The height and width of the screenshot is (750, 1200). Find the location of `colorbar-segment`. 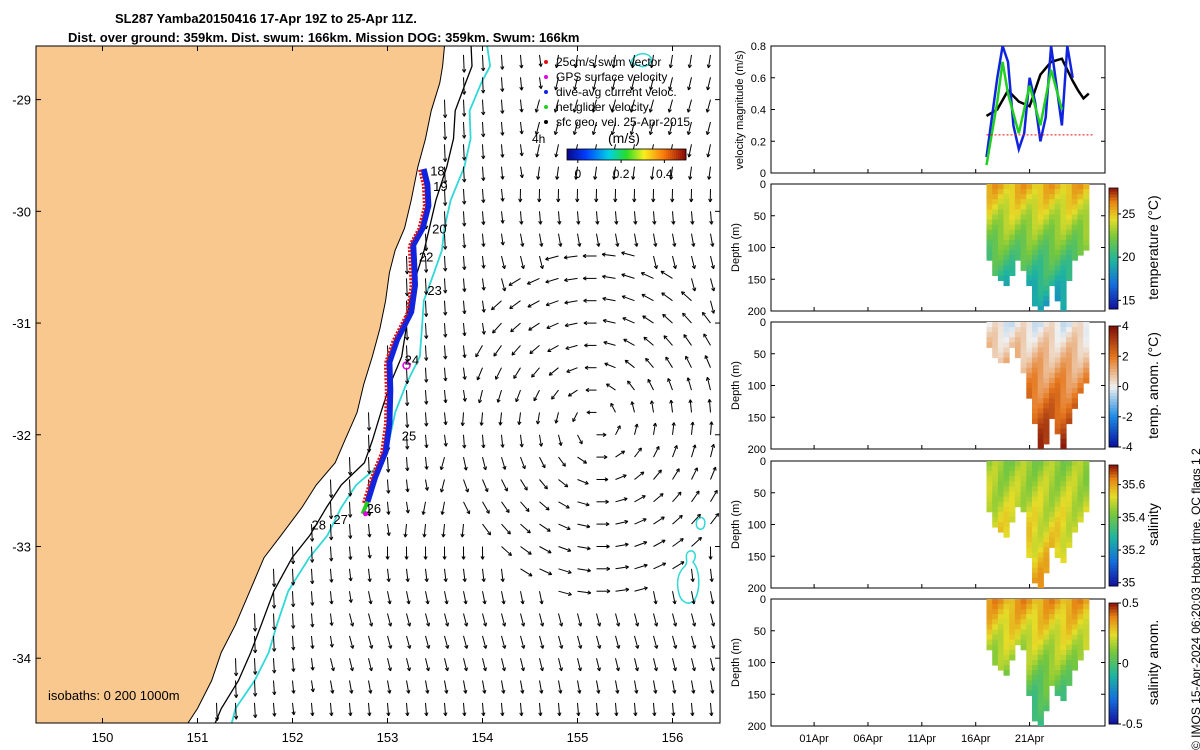

colorbar-segment is located at coordinates (633, 154).